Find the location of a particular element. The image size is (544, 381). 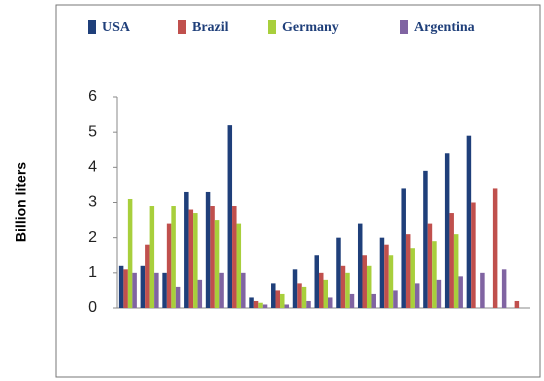

legend-label: Germany is located at coordinates (310, 27).